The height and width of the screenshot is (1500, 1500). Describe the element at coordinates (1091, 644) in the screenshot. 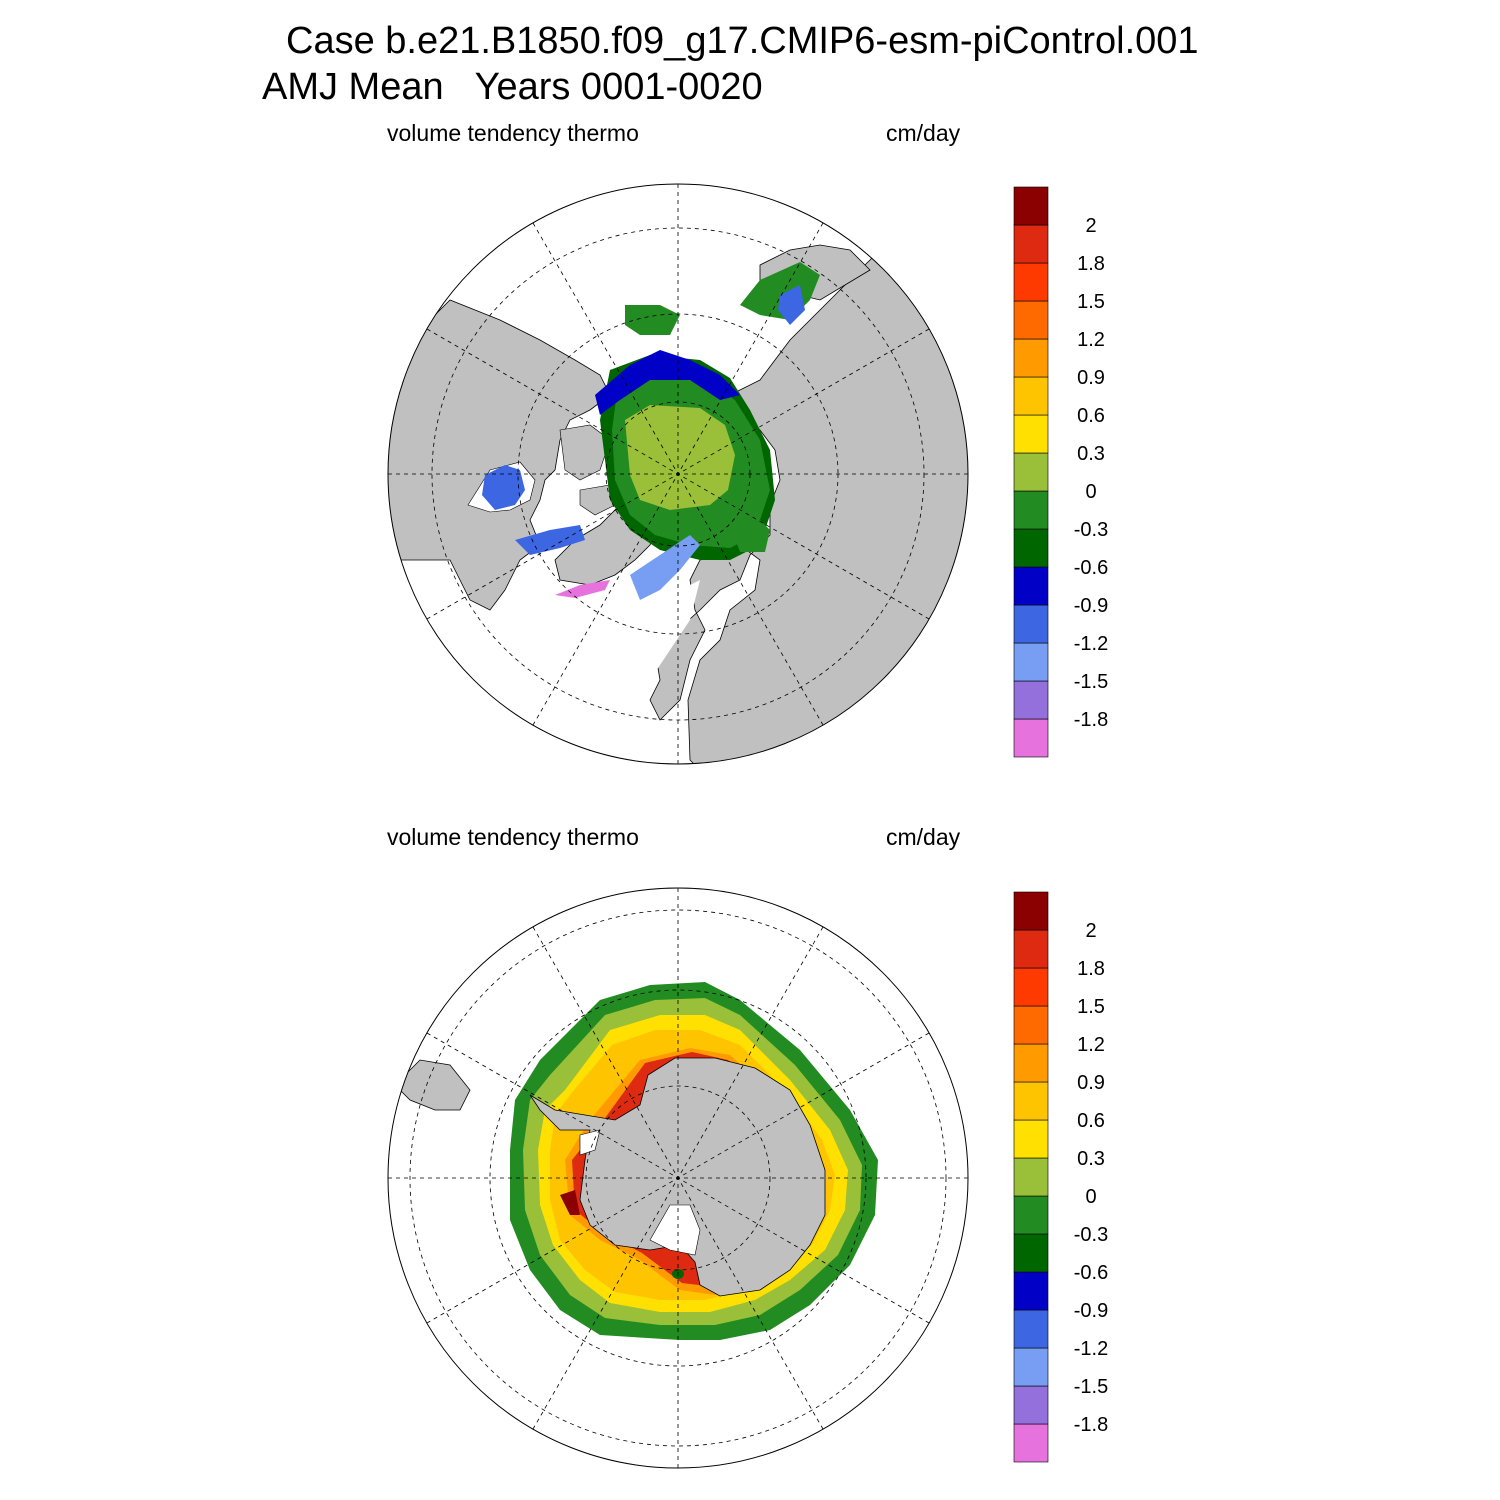

I see `north-colorbar-tick-label: -1.2` at that location.